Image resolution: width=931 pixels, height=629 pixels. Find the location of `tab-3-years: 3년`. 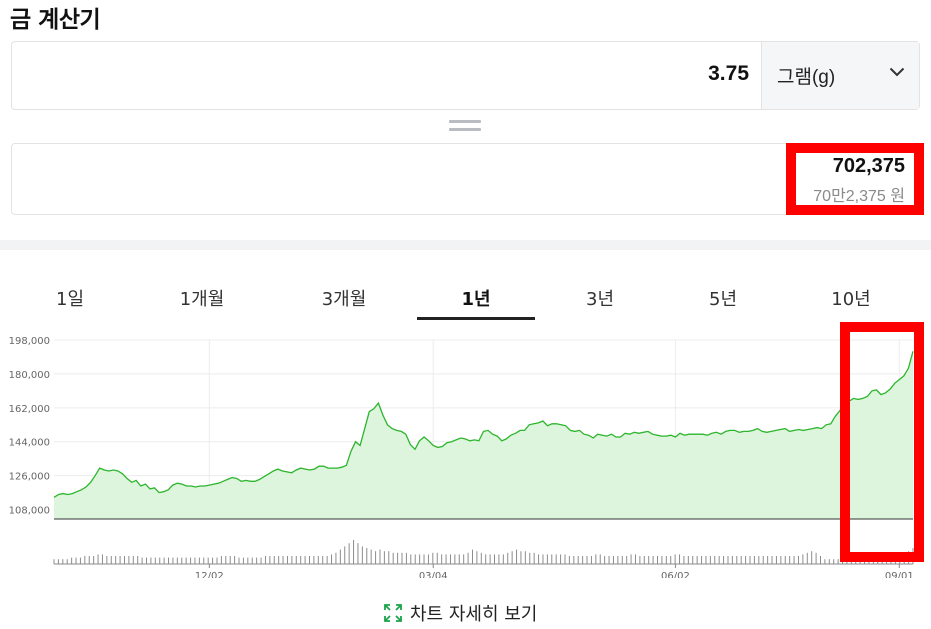

tab-3-years: 3년 is located at coordinates (600, 299).